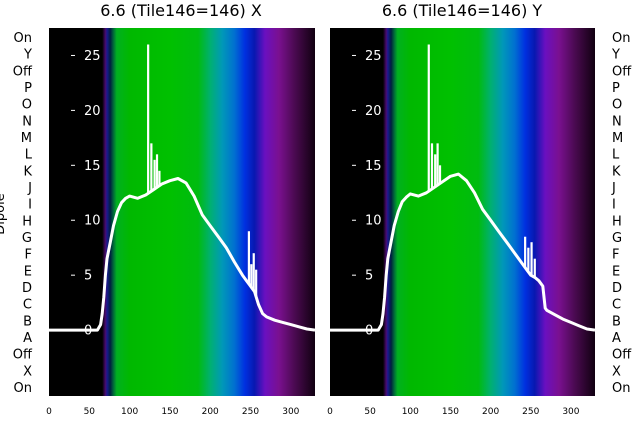 The image size is (640, 440). Describe the element at coordinates (27, 238) in the screenshot. I see `dipole-label-left: G` at that location.